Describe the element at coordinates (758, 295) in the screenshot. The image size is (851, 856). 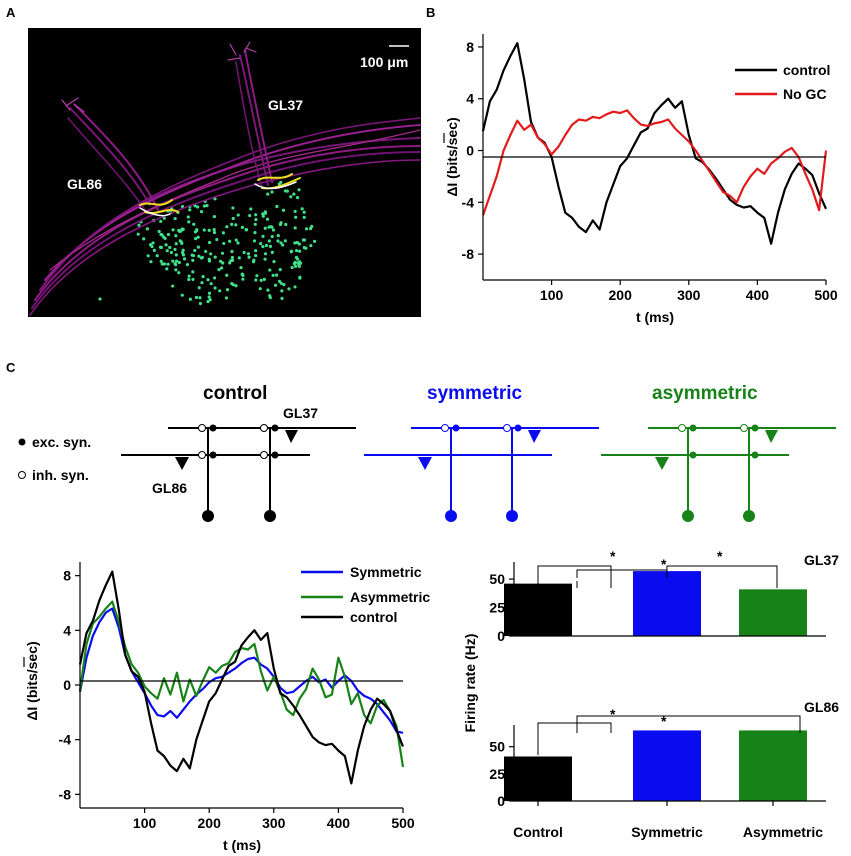
I see `chart-b-xtick-label: 400` at that location.